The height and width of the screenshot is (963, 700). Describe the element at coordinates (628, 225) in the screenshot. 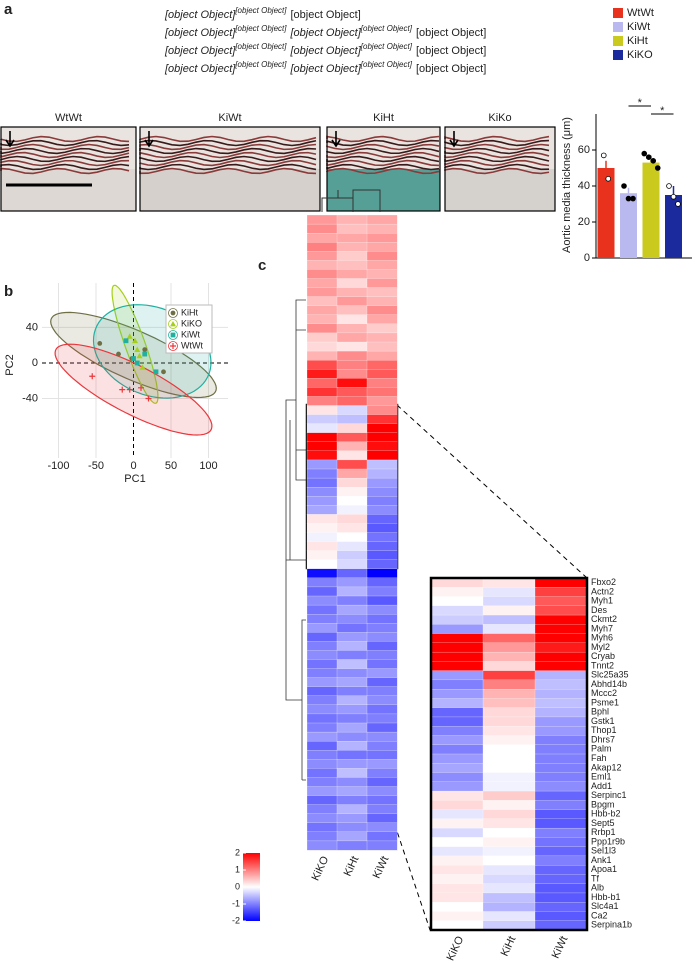

I see `bar` at that location.